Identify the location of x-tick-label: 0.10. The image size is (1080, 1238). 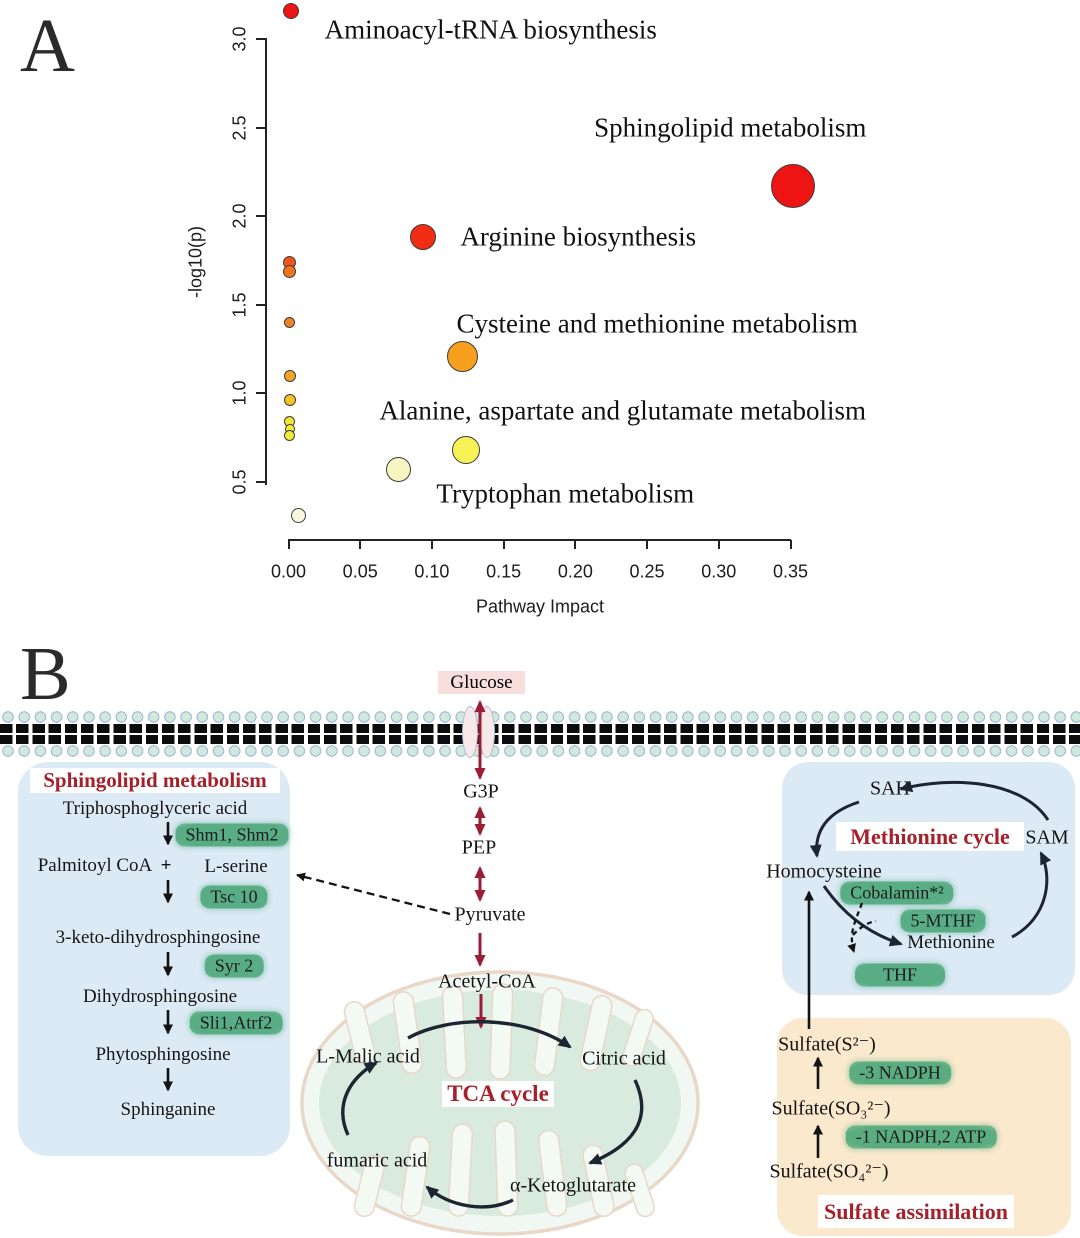
(432, 571).